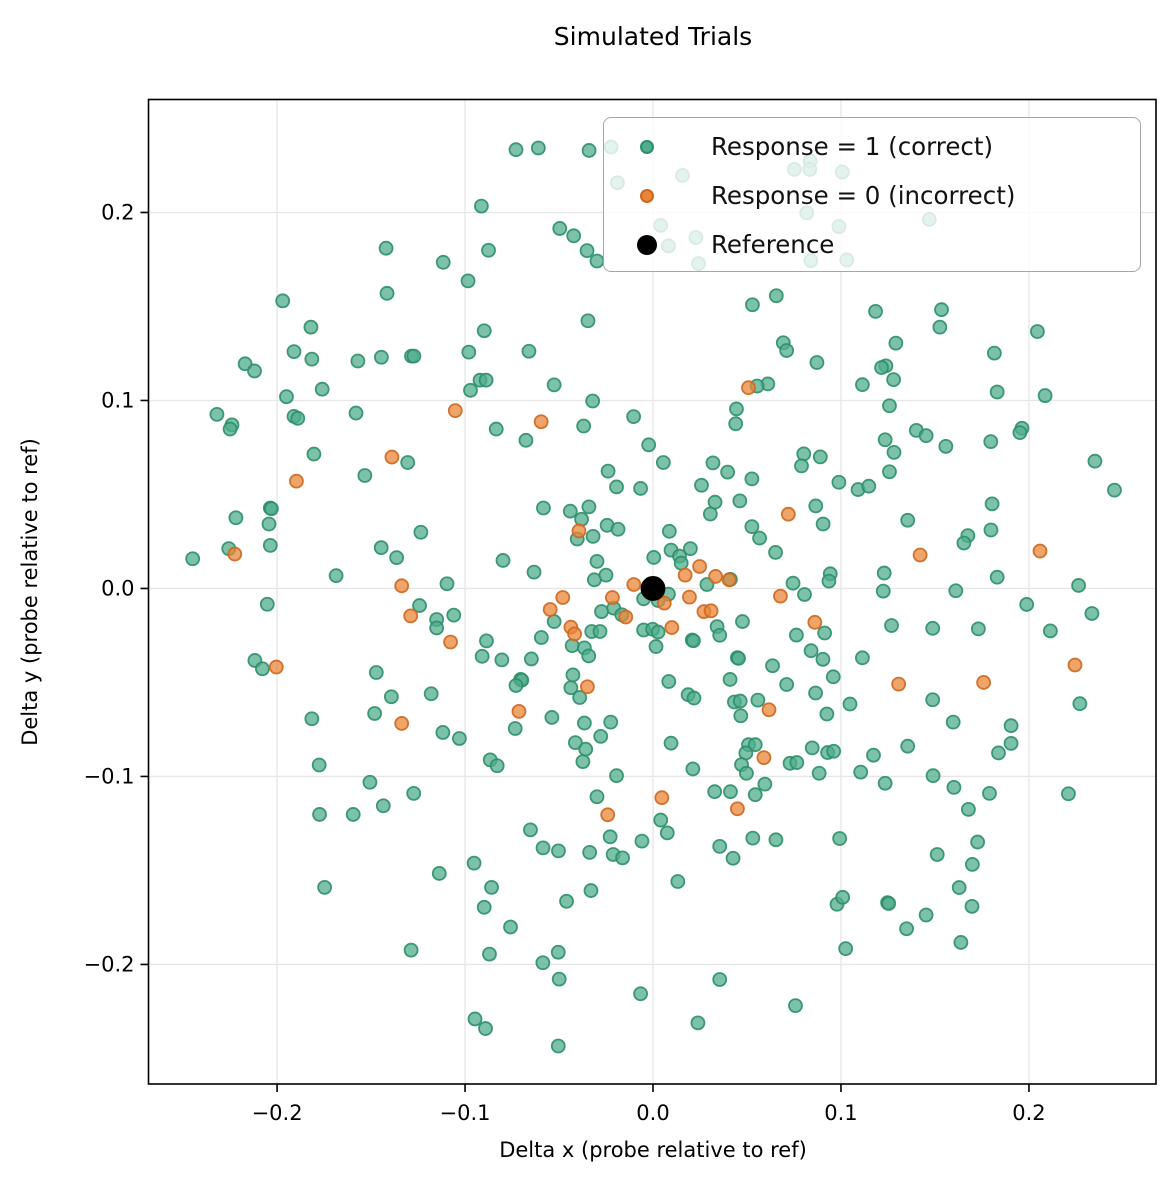 Image resolution: width=1174 pixels, height=1194 pixels. I want to click on y-tick-label: 0.1, so click(117, 400).